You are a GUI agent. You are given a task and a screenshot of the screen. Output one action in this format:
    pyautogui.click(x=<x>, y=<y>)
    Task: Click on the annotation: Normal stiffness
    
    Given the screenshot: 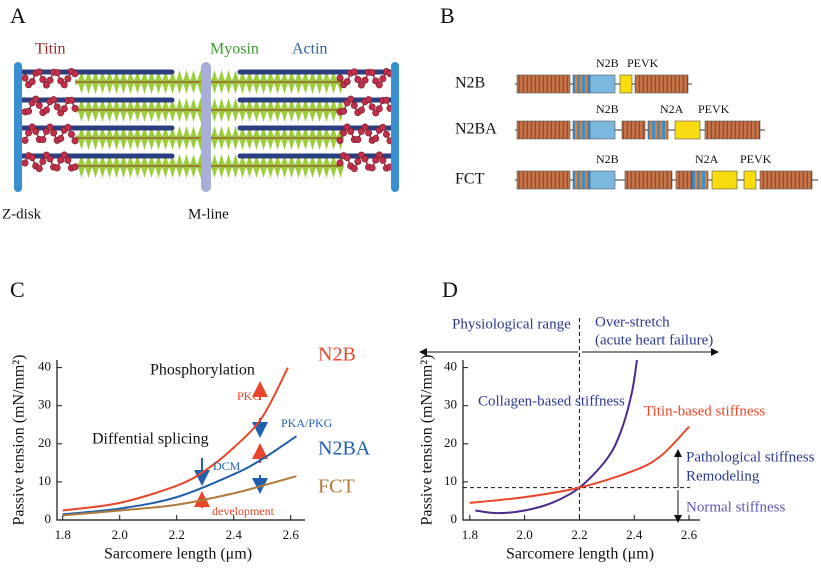 What is the action you would take?
    pyautogui.click(x=735, y=507)
    